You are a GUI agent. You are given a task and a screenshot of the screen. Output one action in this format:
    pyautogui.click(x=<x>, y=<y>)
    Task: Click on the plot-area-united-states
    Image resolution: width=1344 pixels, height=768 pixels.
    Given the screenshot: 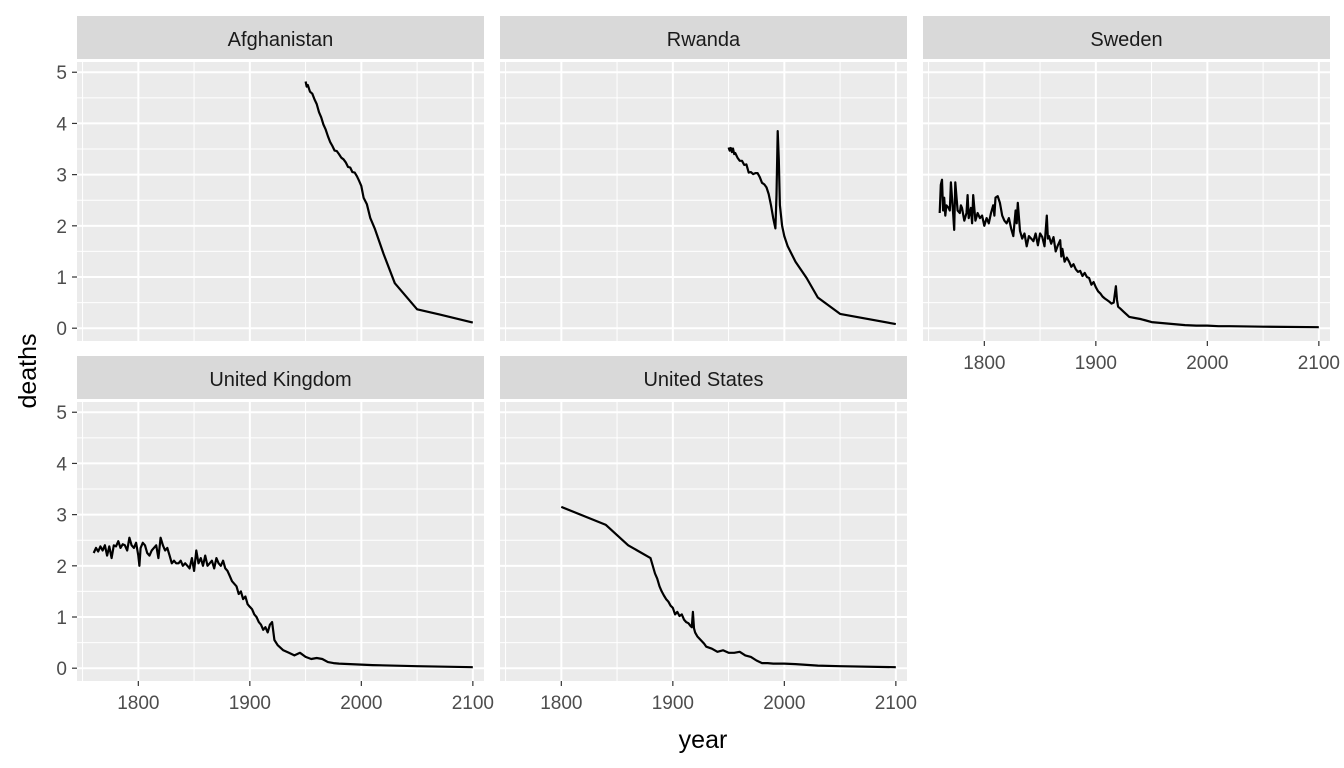 What is the action you would take?
    pyautogui.click(x=703, y=541)
    